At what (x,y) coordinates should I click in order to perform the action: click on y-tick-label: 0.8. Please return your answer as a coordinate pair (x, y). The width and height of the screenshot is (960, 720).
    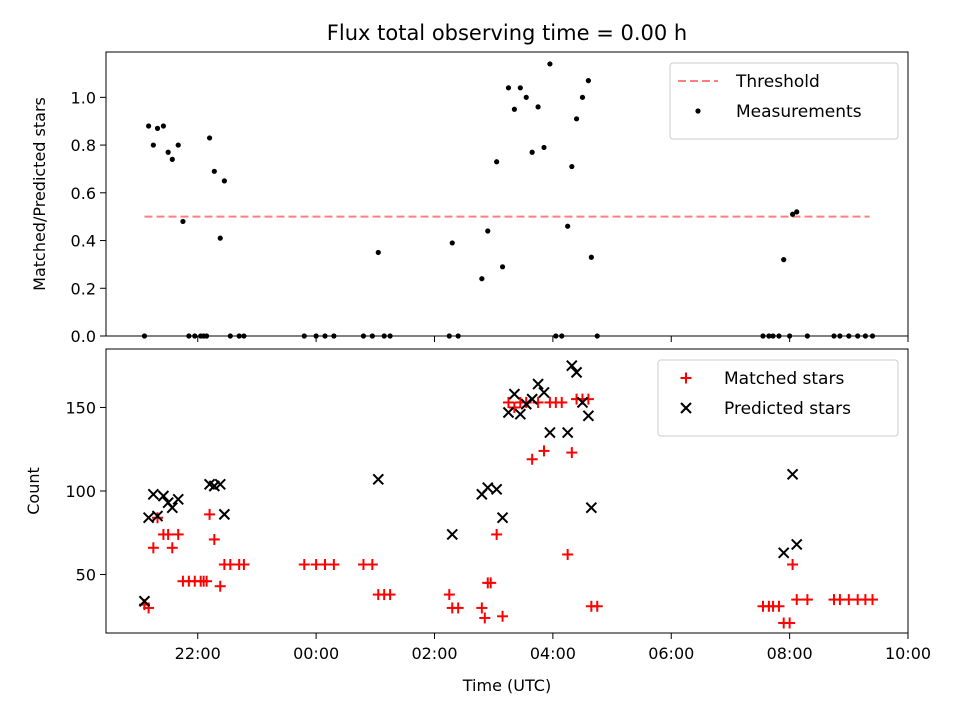
    Looking at the image, I should click on (83, 145).